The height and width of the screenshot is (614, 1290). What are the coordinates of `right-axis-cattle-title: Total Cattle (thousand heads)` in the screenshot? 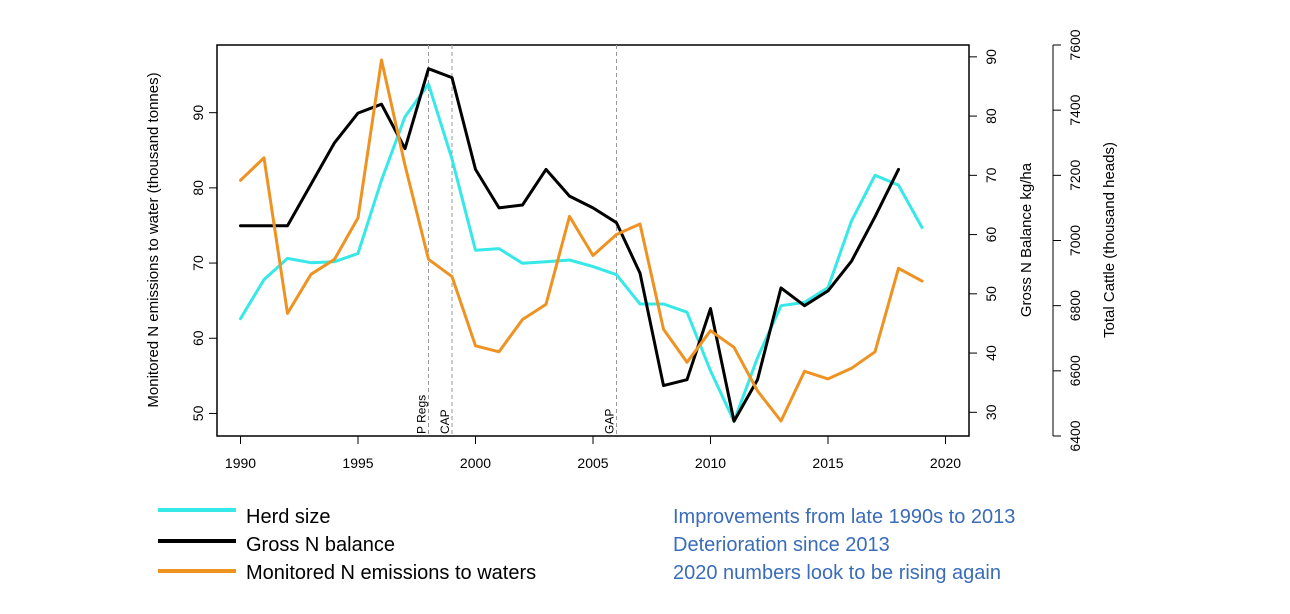 It's located at (1109, 240).